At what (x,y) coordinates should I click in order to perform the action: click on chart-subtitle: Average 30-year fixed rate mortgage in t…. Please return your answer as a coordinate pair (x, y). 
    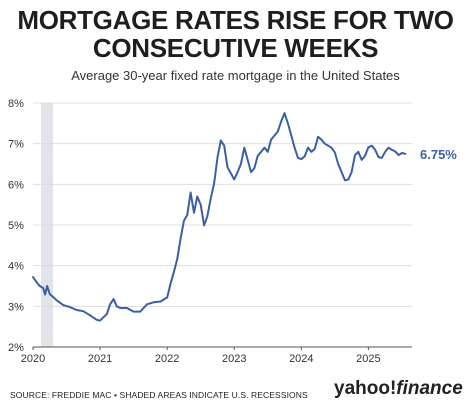
    Looking at the image, I should click on (235, 75).